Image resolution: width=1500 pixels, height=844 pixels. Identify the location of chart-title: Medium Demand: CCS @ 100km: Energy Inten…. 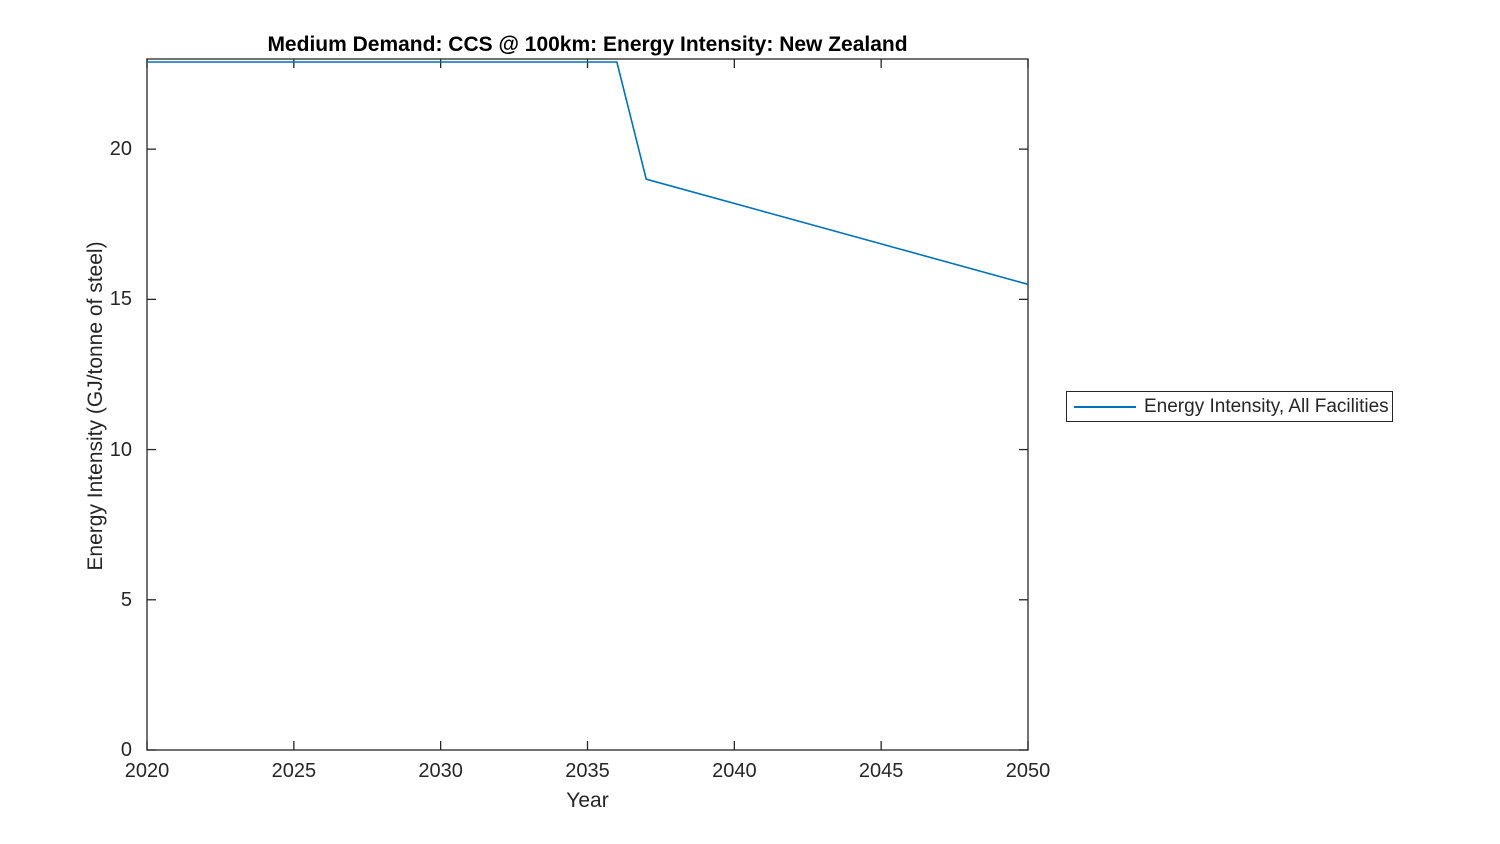
(587, 44).